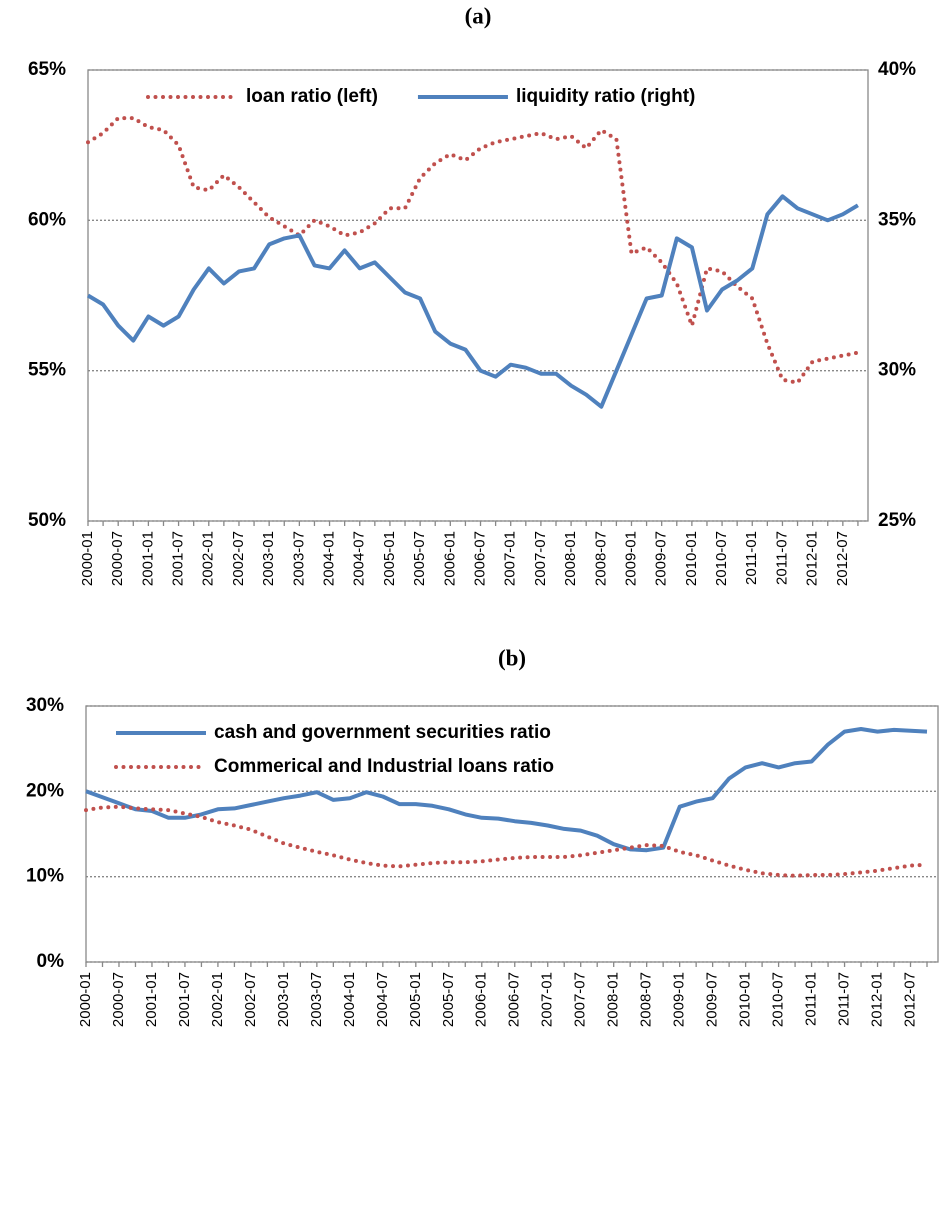 This screenshot has width=952, height=1220. Describe the element at coordinates (384, 766) in the screenshot. I see `legend-label: Commerical and Industrial loans ratio` at that location.